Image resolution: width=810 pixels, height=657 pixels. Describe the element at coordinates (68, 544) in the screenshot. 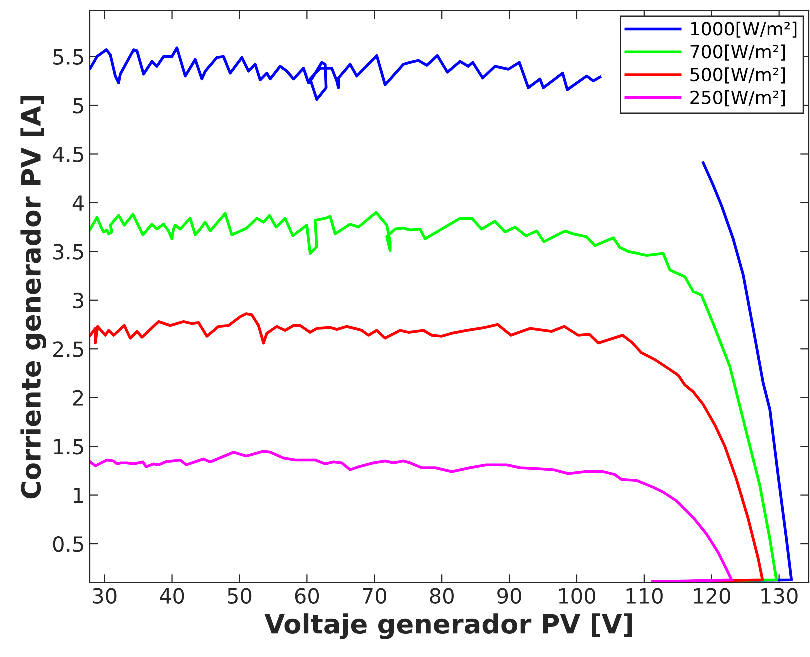

I see `y-tick-label: 0.5` at that location.